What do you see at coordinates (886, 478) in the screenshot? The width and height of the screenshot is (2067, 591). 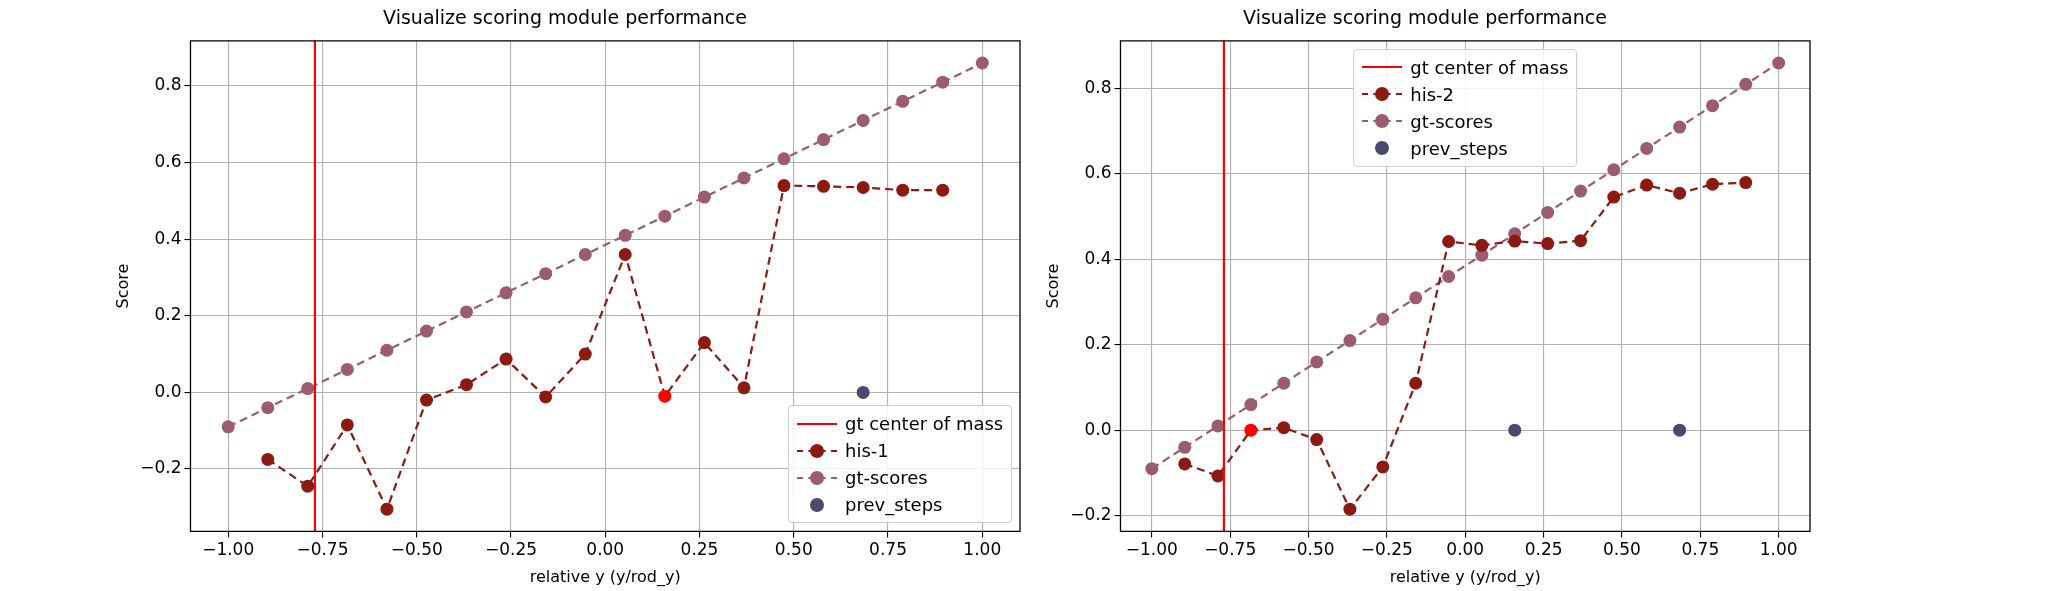 I see `legend-label: gt-scores` at bounding box center [886, 478].